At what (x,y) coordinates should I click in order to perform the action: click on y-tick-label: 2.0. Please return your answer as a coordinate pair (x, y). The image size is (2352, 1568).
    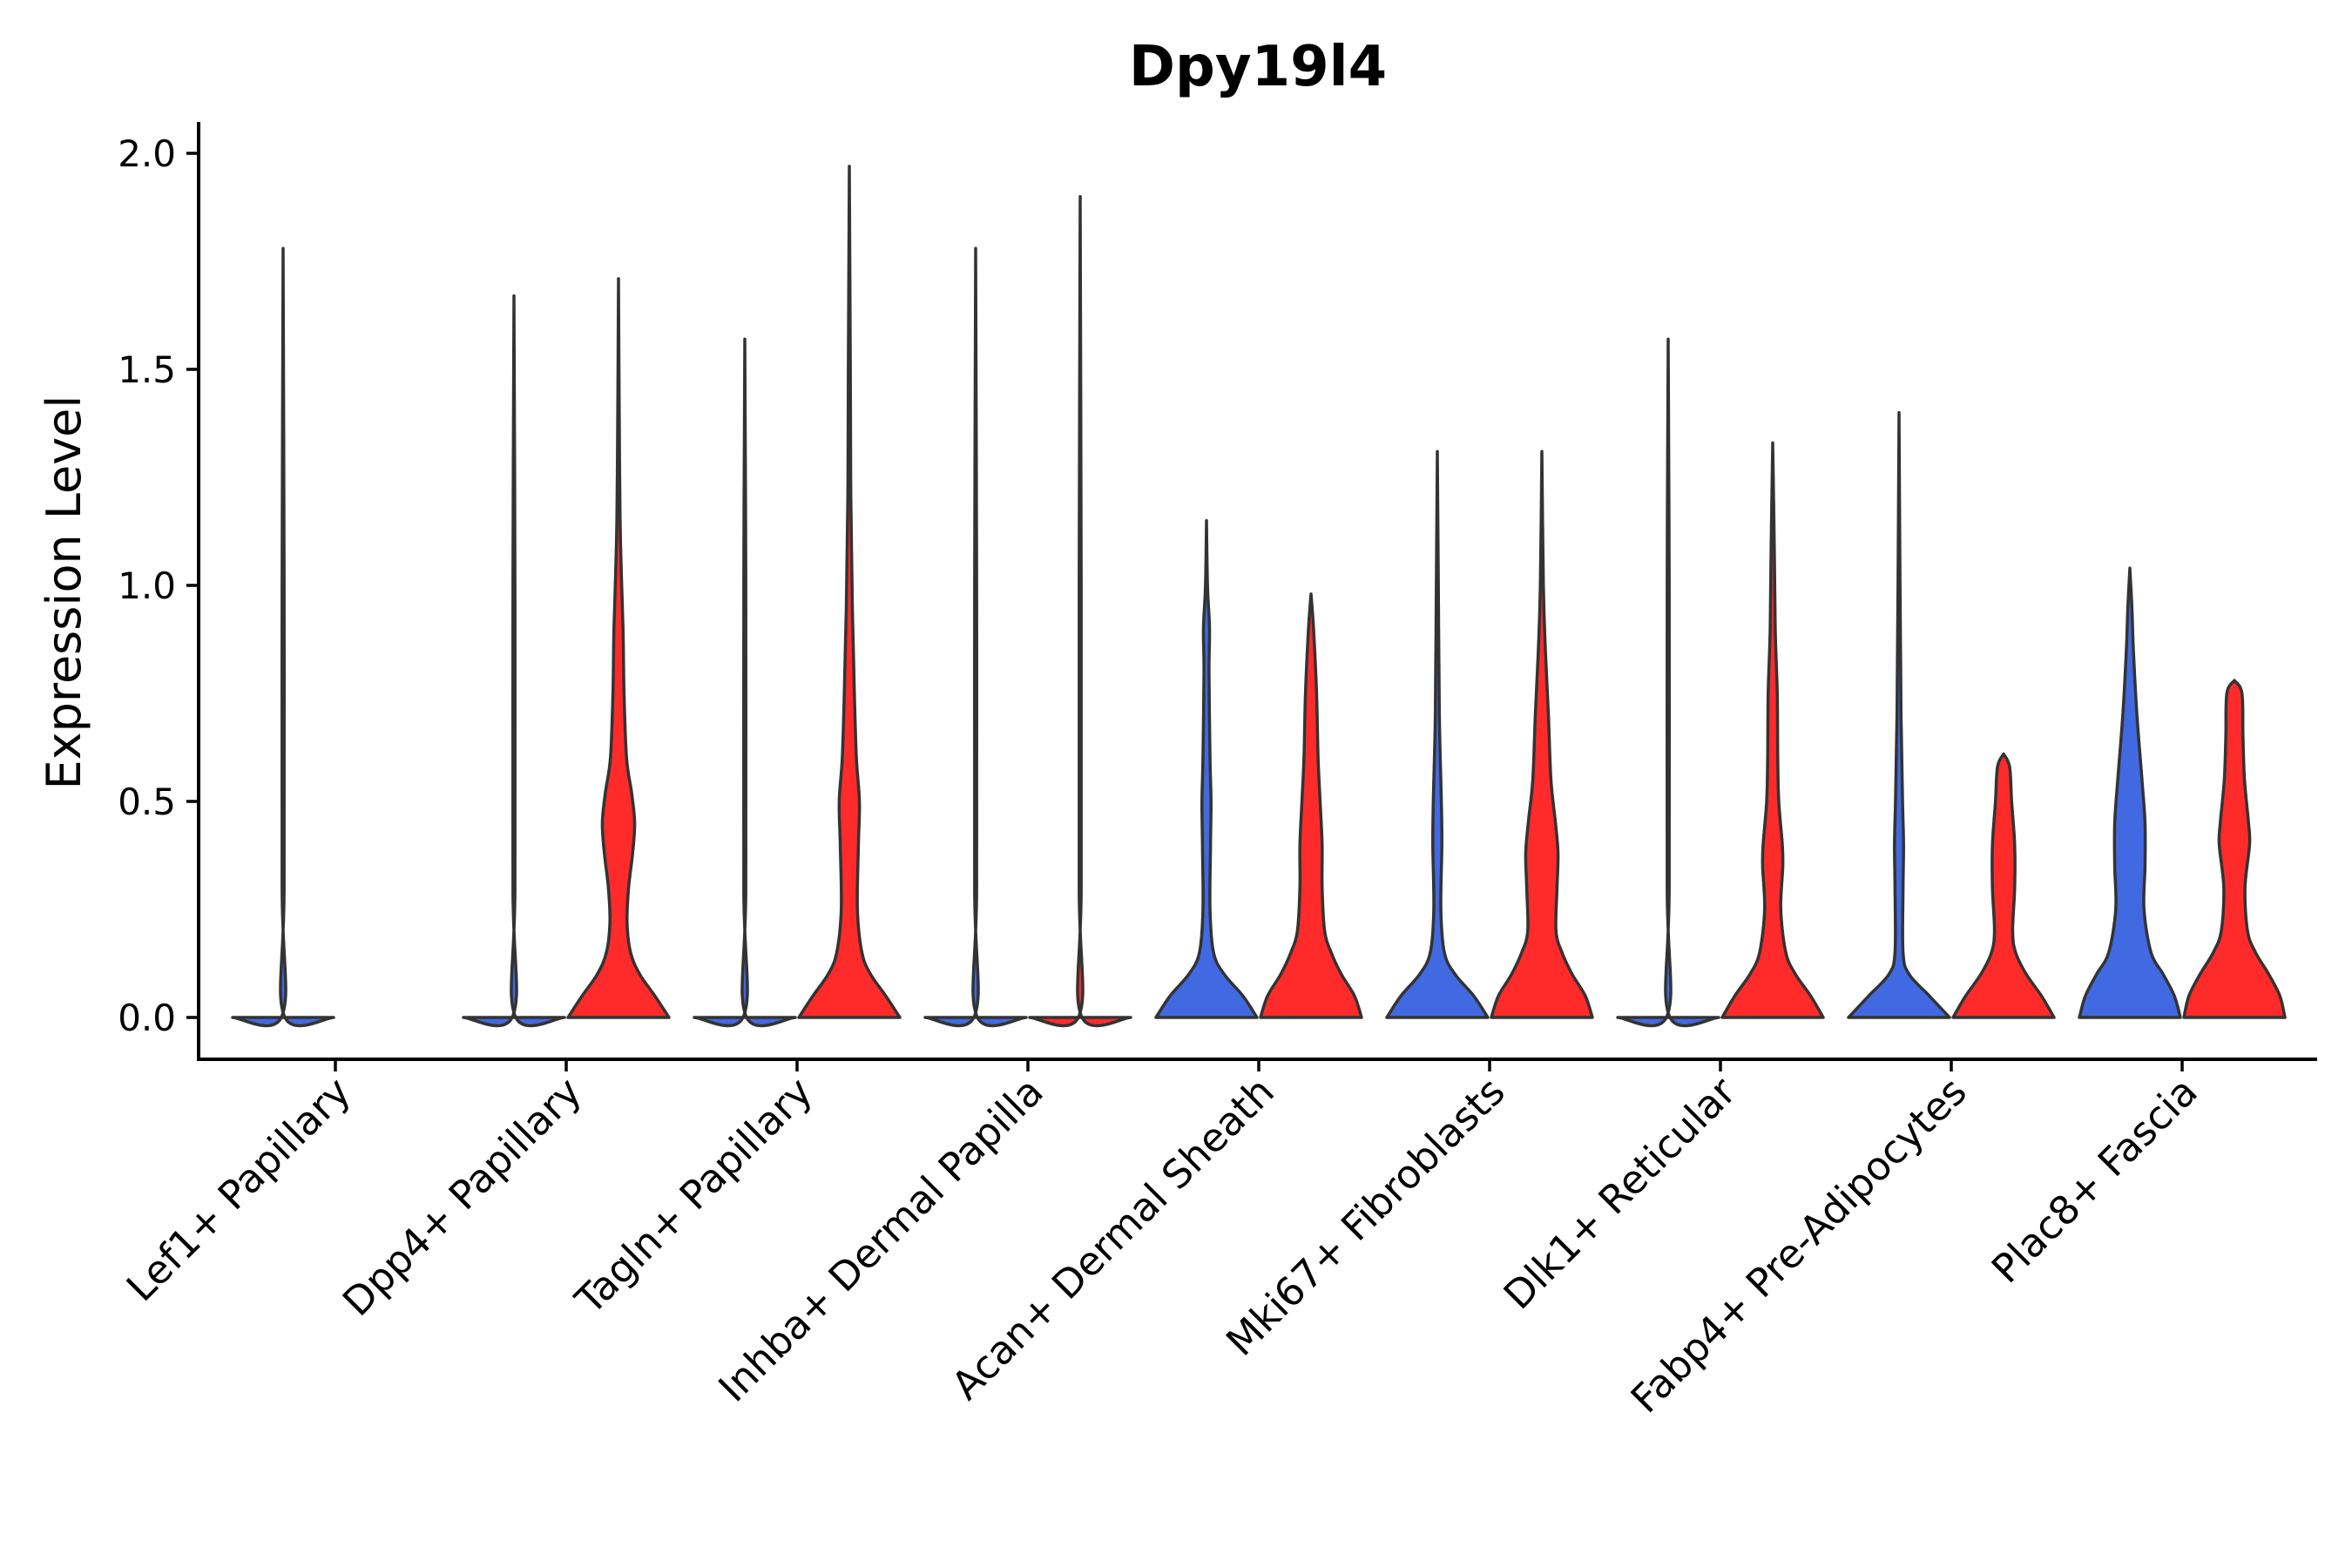
    Looking at the image, I should click on (147, 153).